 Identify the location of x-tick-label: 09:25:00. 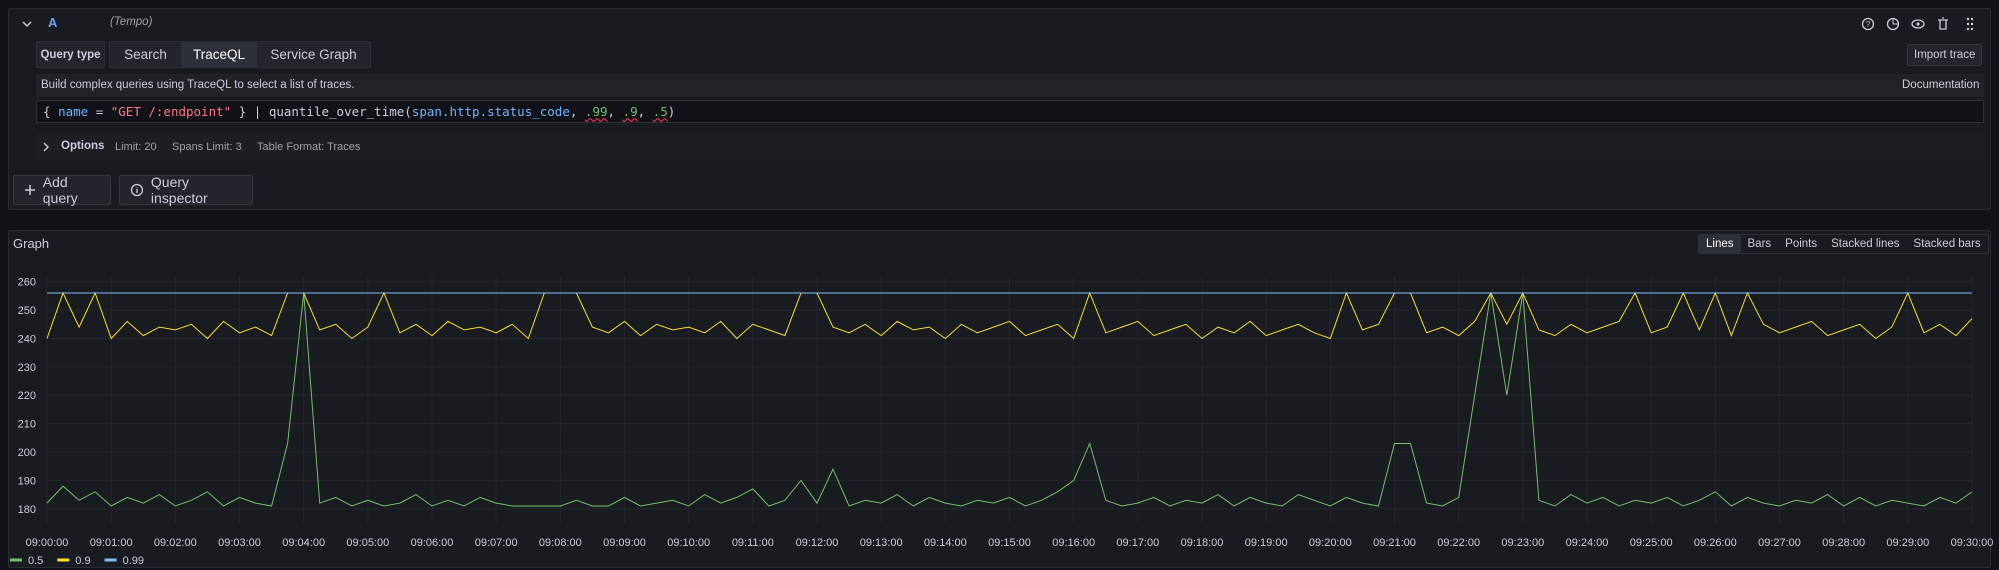
(1651, 543).